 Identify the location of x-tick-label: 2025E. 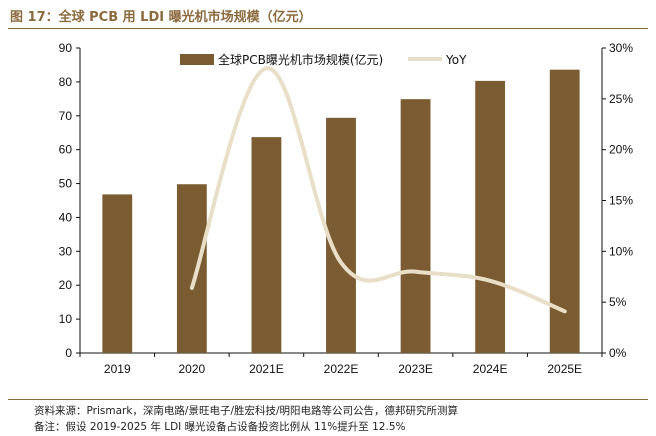
(564, 369).